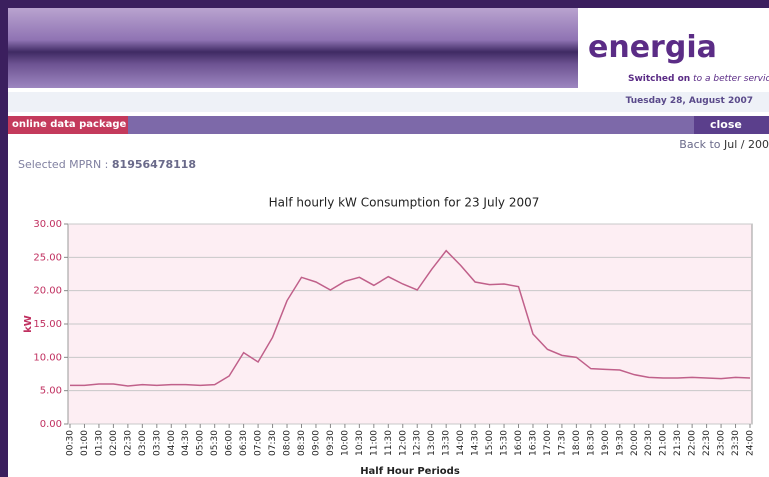  I want to click on x-tick-label: 11:00, so click(374, 443).